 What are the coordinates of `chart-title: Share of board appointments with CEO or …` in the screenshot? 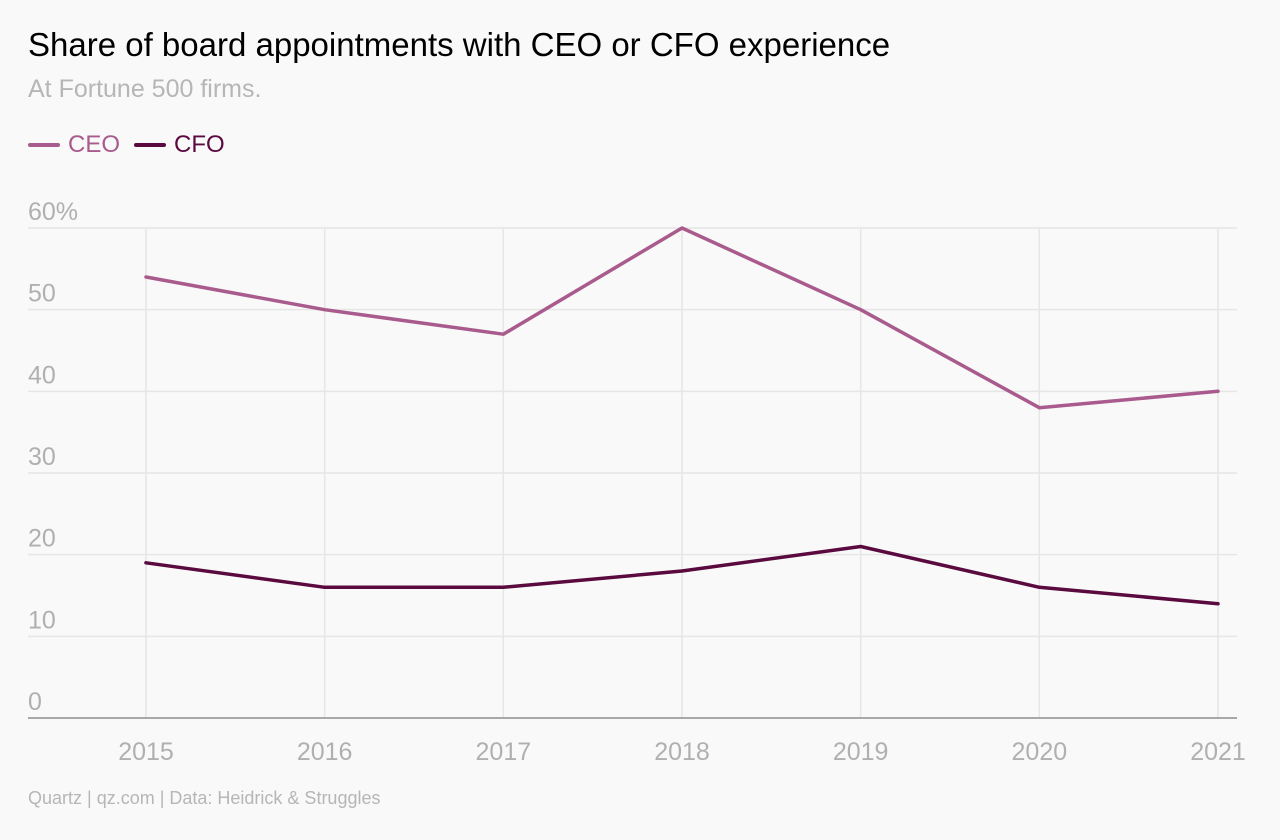 It's located at (459, 44).